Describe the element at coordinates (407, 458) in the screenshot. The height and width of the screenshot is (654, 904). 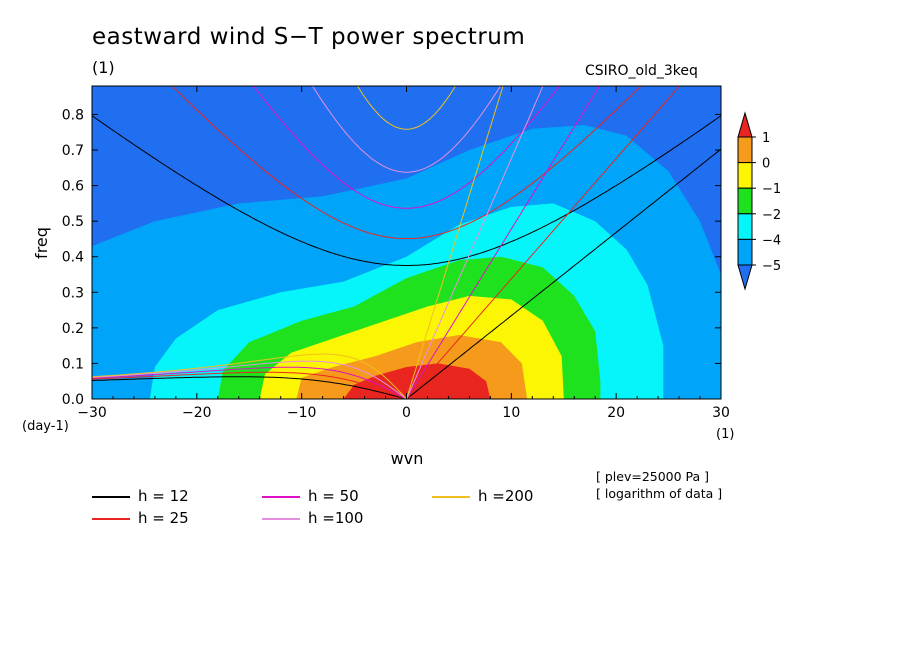
I see `x-axis-label: wvn` at that location.